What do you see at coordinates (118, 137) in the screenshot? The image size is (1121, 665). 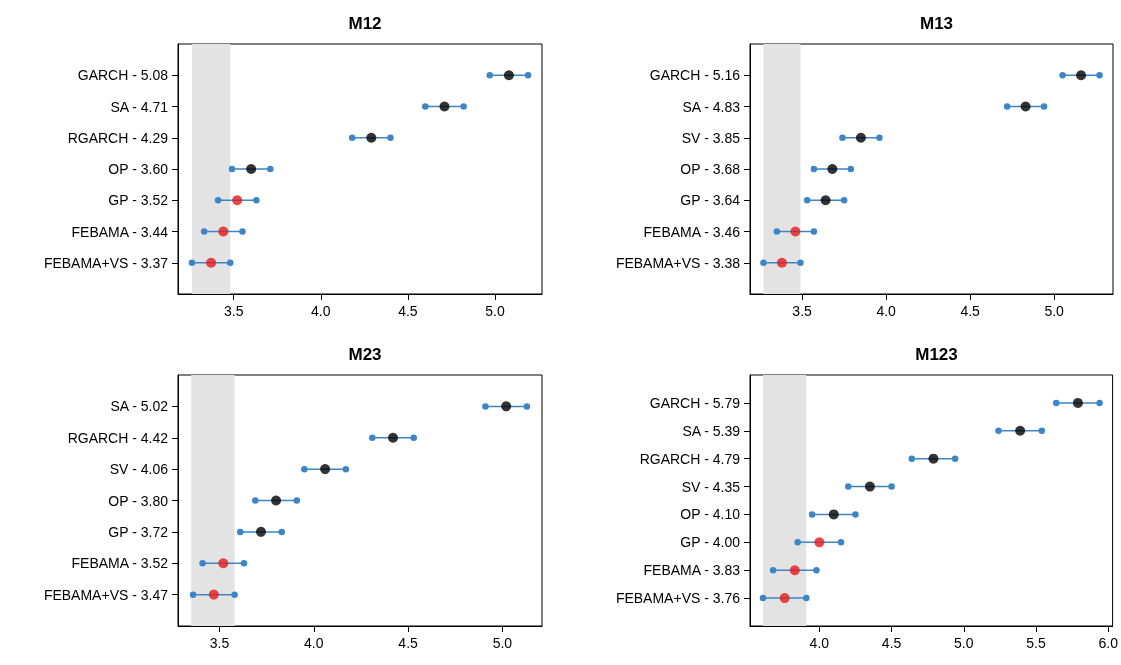 I see `y-tick-label: RGARCH - 4.29` at bounding box center [118, 137].